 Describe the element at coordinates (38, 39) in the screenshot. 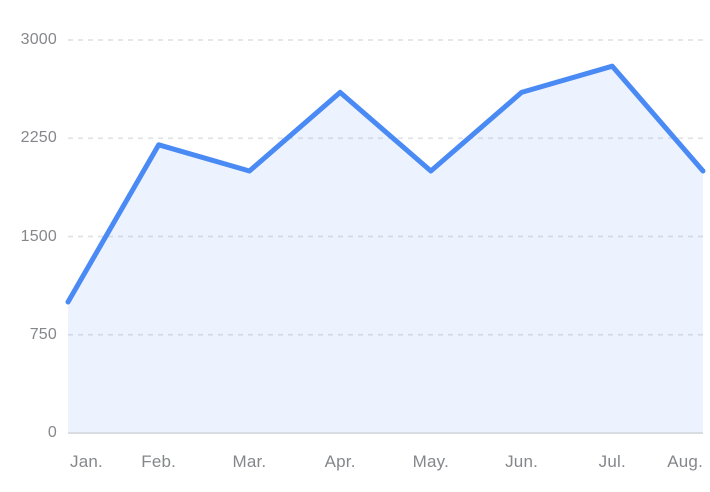

I see `y-axis-tick-label: 3000` at that location.